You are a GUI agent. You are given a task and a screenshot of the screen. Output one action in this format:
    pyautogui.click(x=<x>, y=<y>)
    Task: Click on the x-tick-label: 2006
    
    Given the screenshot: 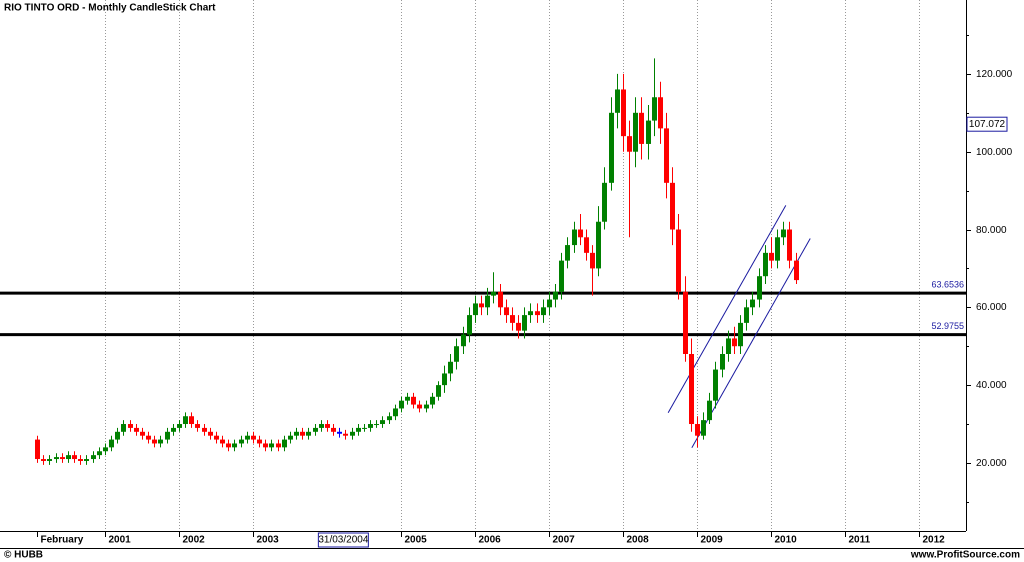 What is the action you would take?
    pyautogui.click(x=490, y=540)
    